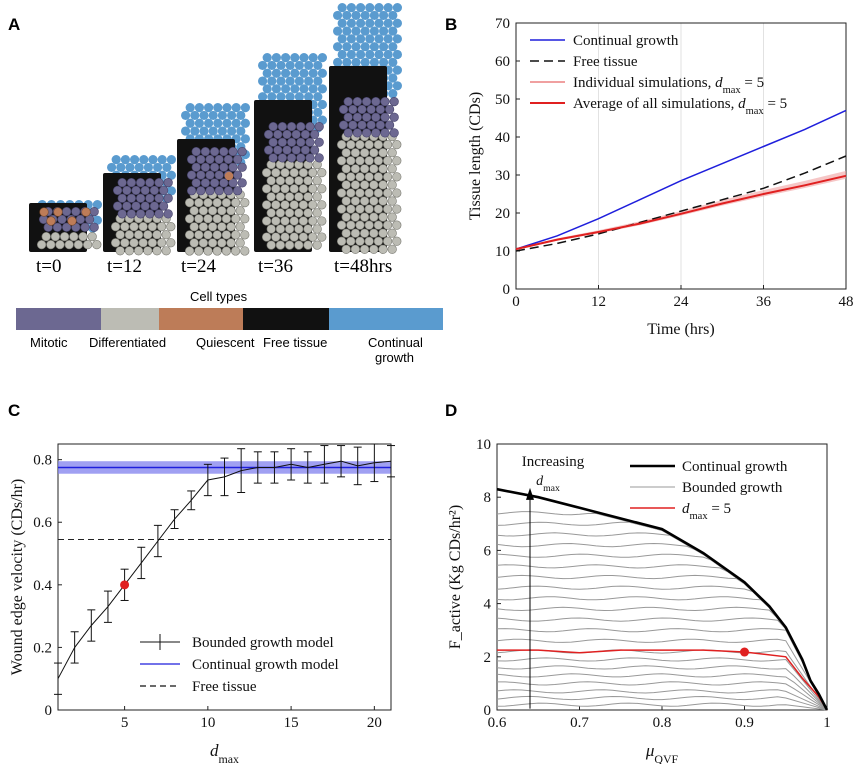 The height and width of the screenshot is (764, 858). What do you see at coordinates (530, 493) in the screenshot?
I see `arrow-head` at bounding box center [530, 493].